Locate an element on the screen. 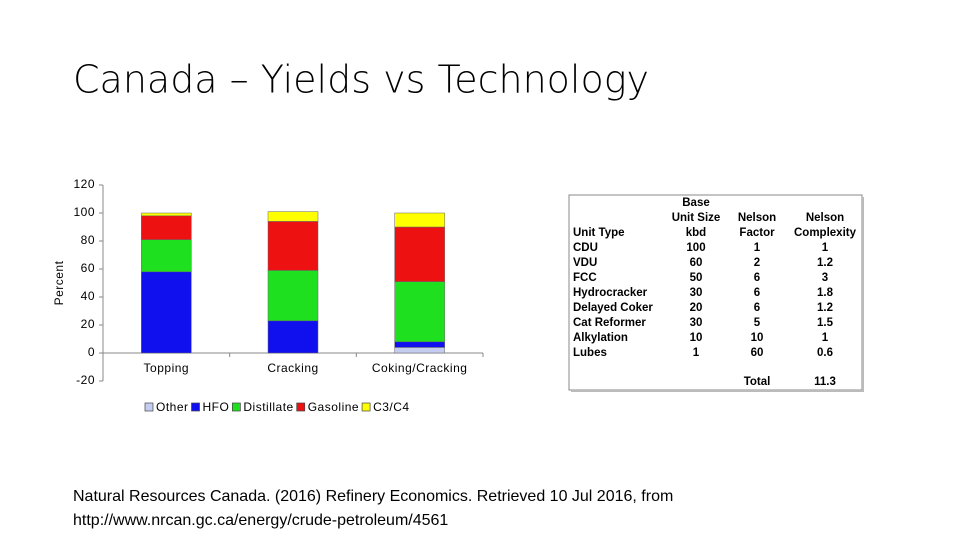  table-header: Unit Size is located at coordinates (696, 218).